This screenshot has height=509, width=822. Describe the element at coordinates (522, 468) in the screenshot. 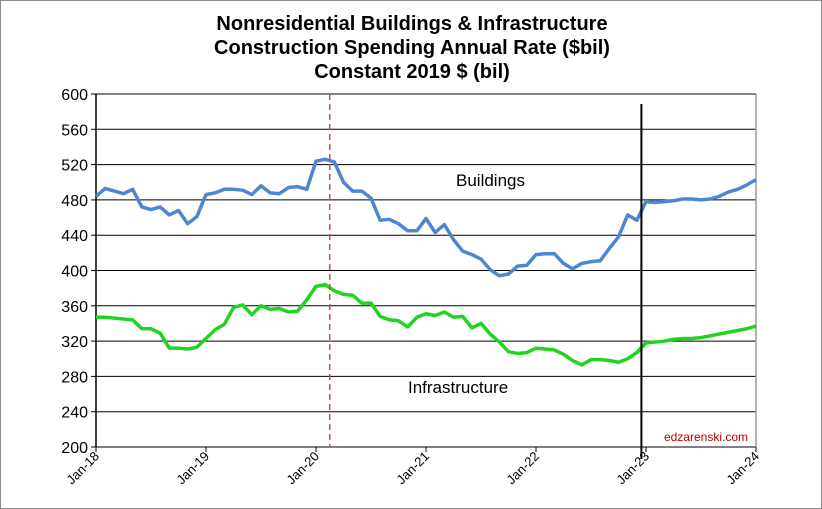

I see `x-tick-label: Jan-22` at that location.